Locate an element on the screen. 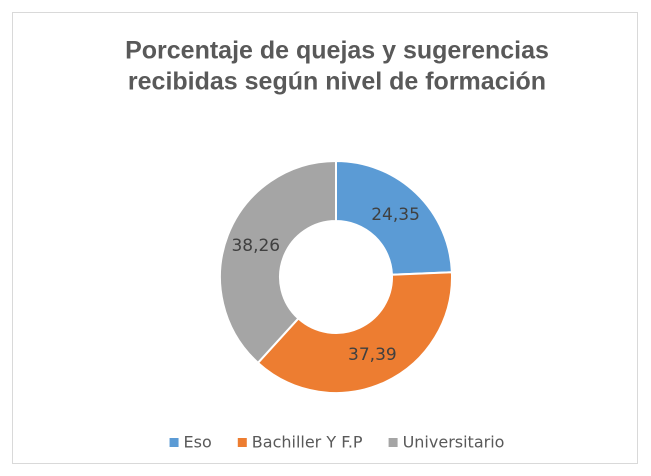  data-label: 24,35 is located at coordinates (395, 215).